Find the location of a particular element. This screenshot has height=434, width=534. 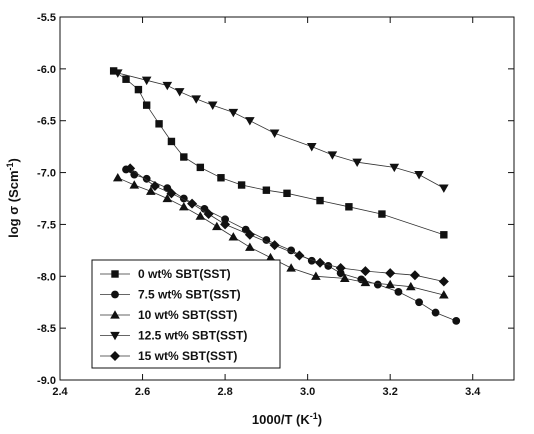

legend-box is located at coordinates (186, 314).